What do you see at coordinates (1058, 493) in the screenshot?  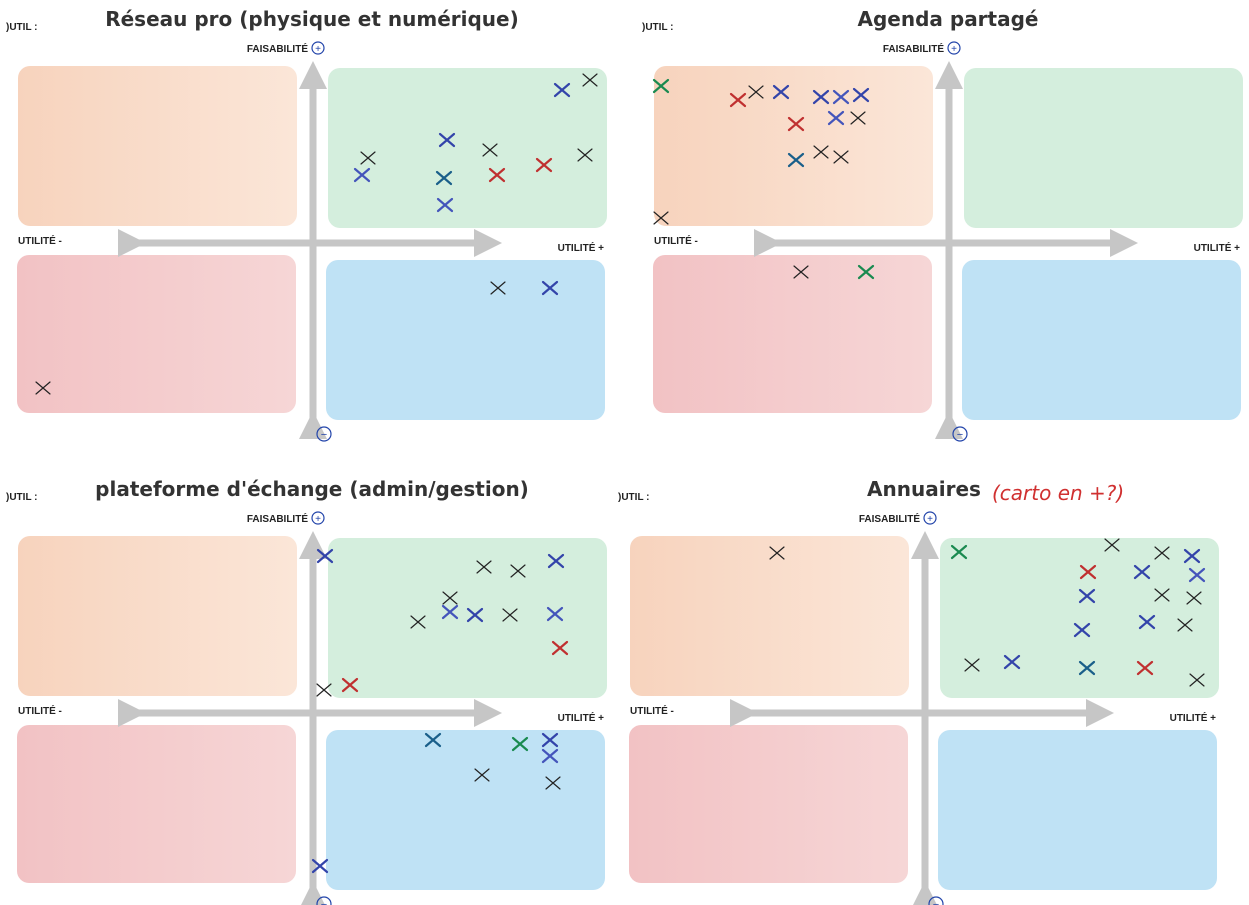 I see `handwritten-annotation: (carto en +?)` at bounding box center [1058, 493].